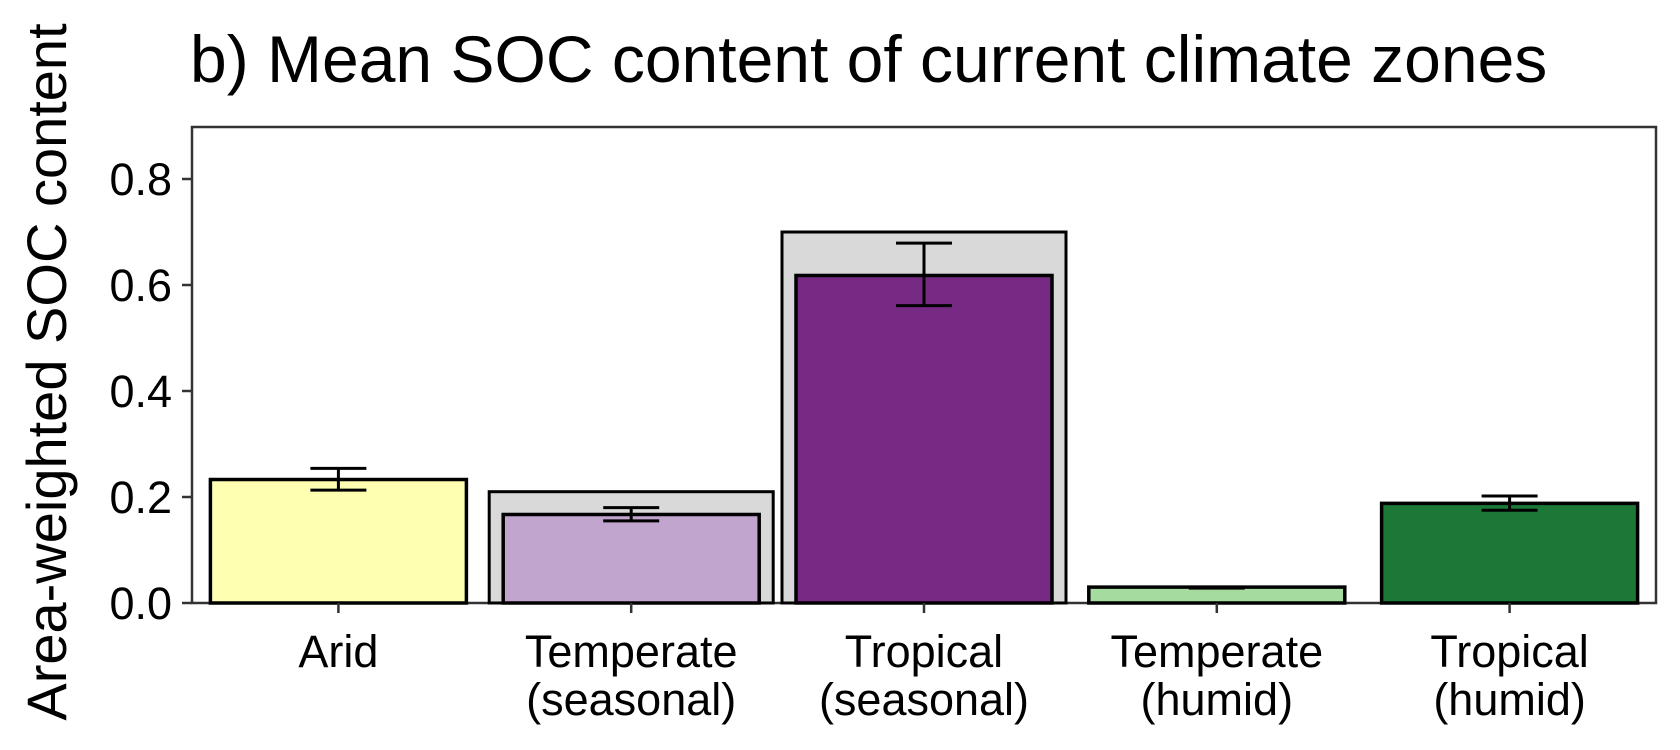  I want to click on y-tick-label: 0.6, so click(140, 285).